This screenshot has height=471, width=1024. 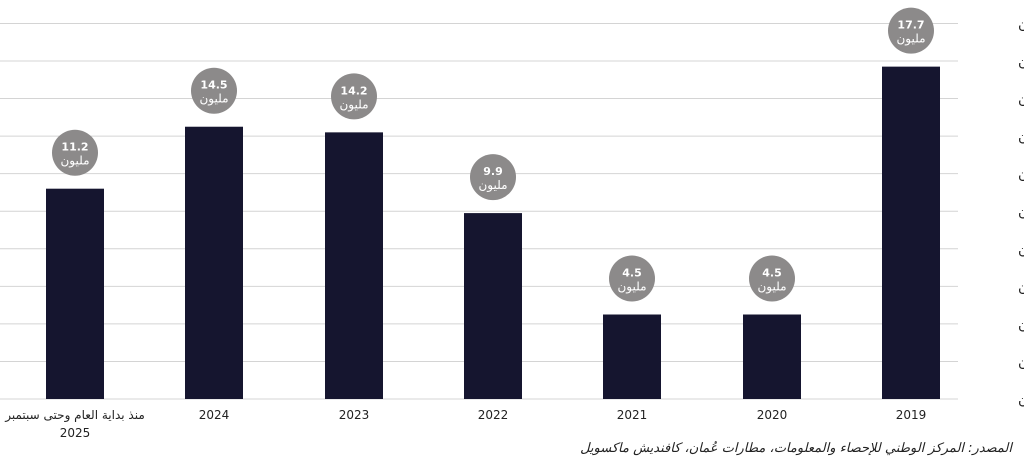 What do you see at coordinates (632, 415) in the screenshot?
I see `x-tick-label: 2021` at bounding box center [632, 415].